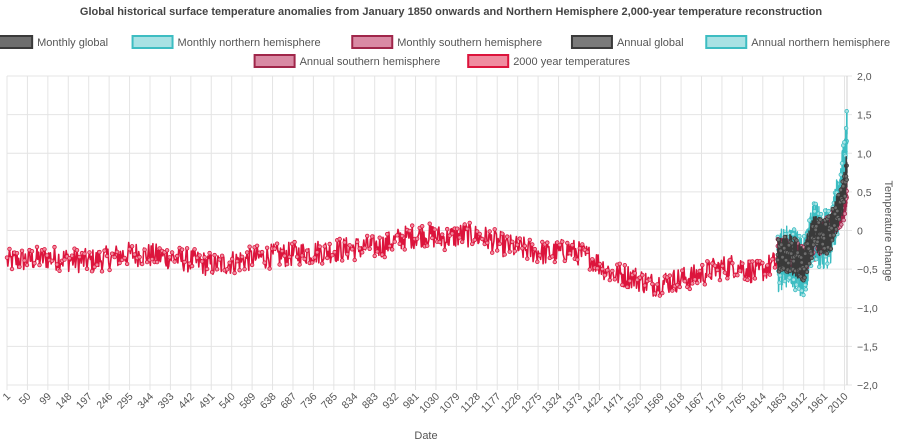  I want to click on x-tick-label: 393, so click(166, 401).